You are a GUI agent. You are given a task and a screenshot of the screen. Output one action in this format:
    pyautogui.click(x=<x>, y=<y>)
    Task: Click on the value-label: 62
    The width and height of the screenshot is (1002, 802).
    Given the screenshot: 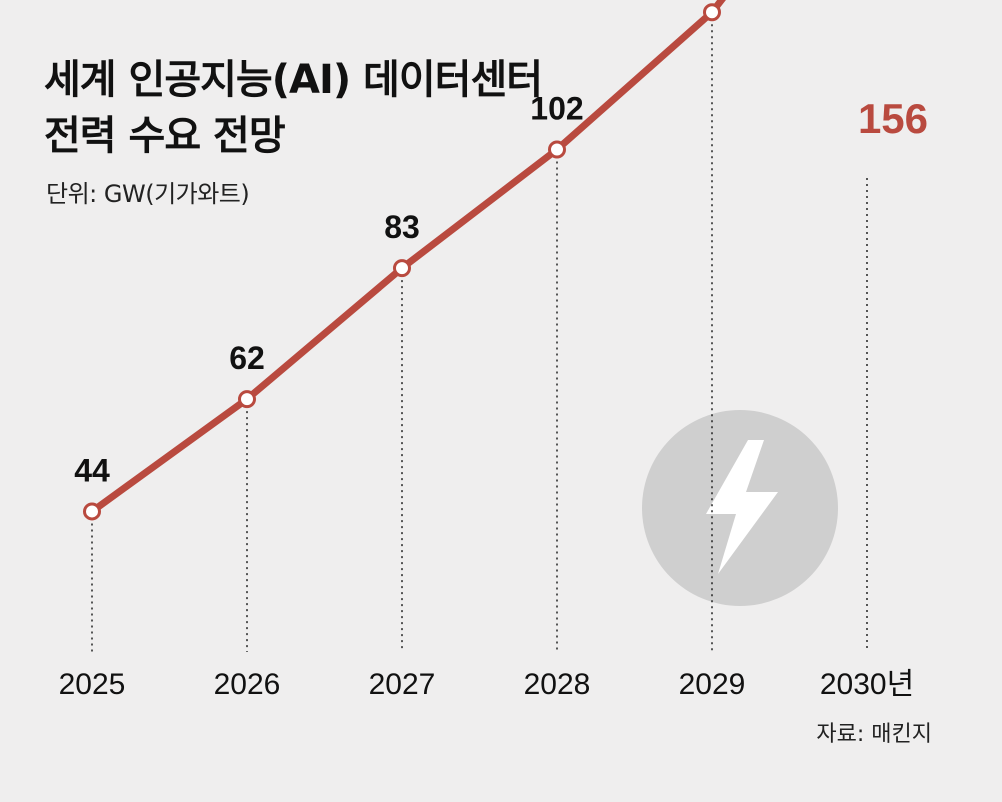 What is the action you would take?
    pyautogui.click(x=247, y=358)
    